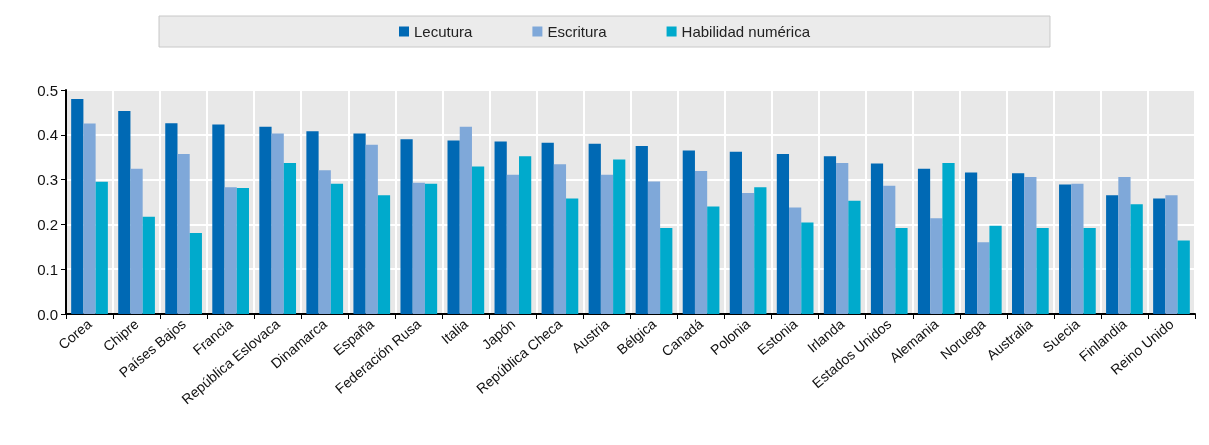  I want to click on x-tick-label: Italia, so click(455, 331).